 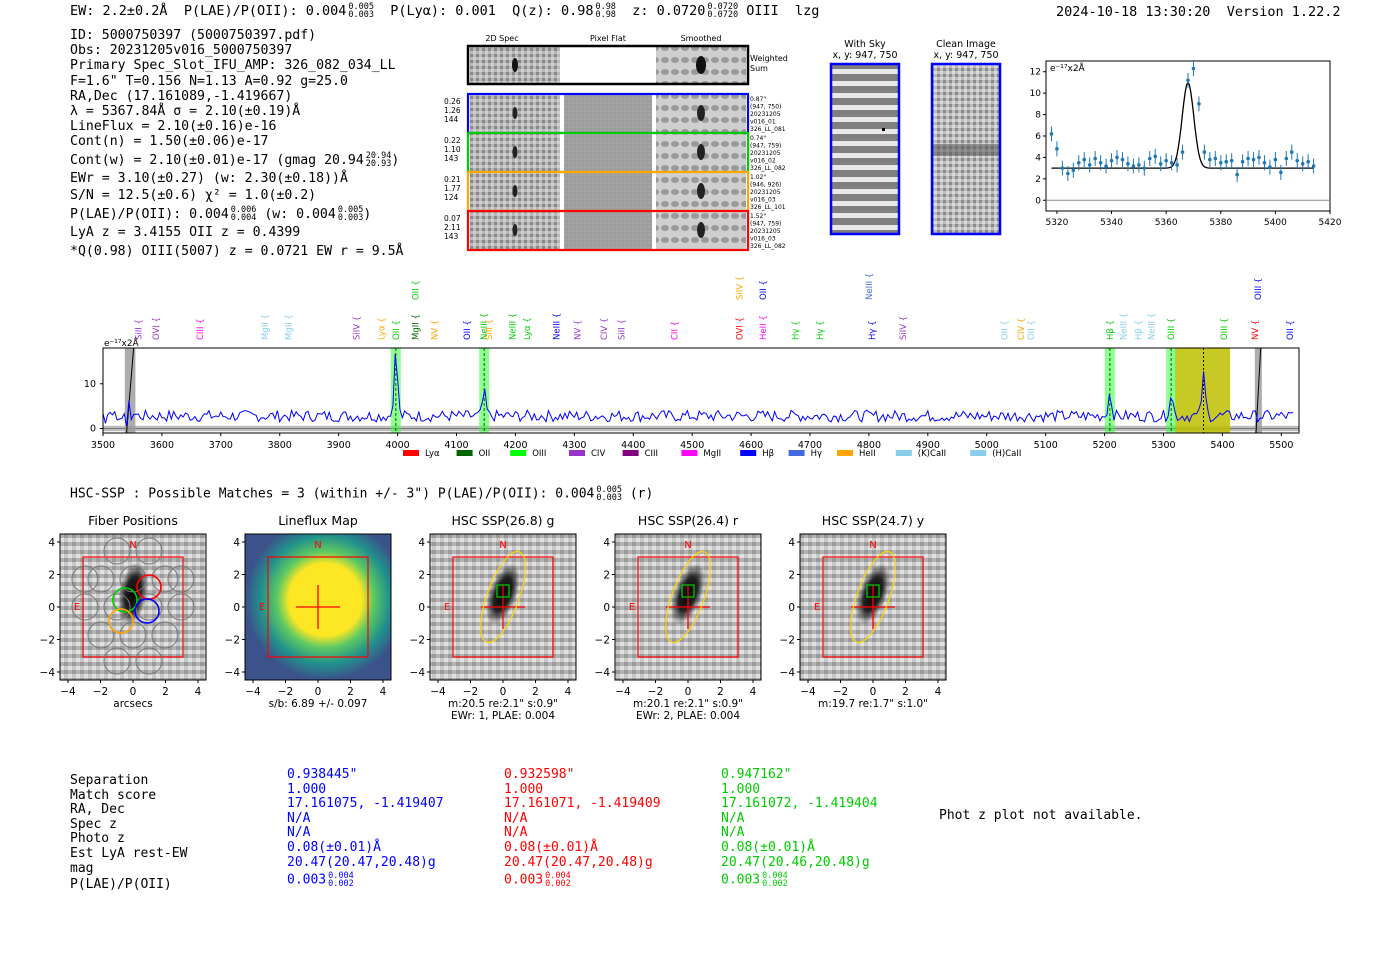 What do you see at coordinates (1291, 330) in the screenshot?
I see `line-marker-label: OII {` at bounding box center [1291, 330].